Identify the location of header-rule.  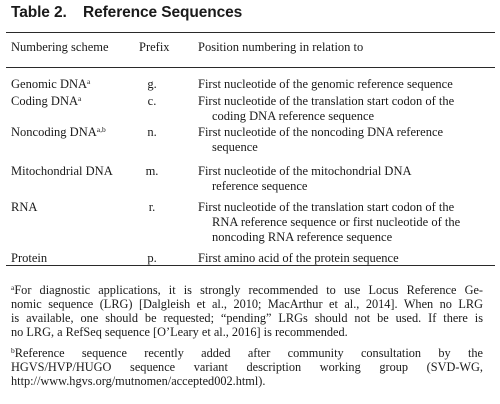
(250, 67).